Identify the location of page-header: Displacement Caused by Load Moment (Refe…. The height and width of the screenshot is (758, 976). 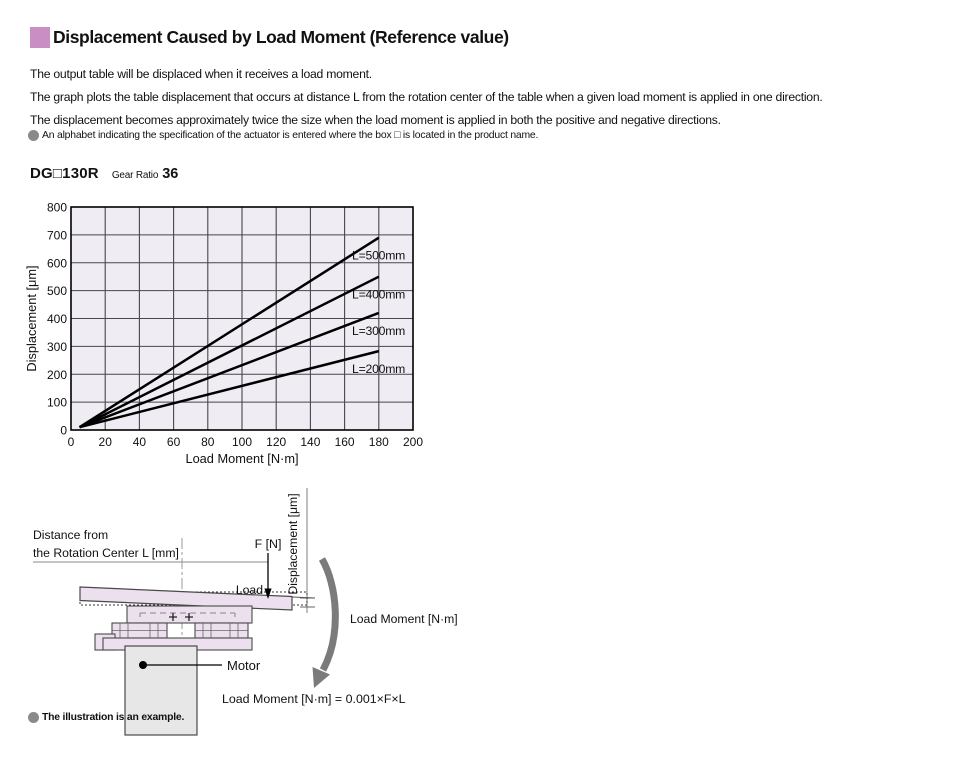
(269, 37).